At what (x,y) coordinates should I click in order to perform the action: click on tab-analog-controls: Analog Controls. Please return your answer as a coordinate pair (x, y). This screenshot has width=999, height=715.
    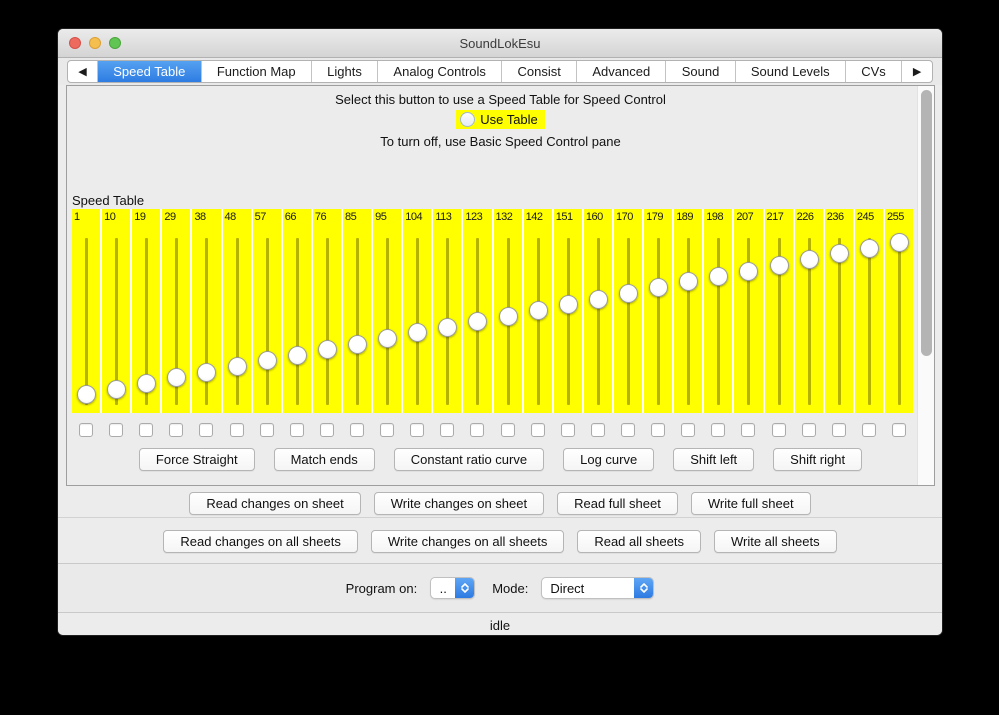
    Looking at the image, I should click on (440, 71).